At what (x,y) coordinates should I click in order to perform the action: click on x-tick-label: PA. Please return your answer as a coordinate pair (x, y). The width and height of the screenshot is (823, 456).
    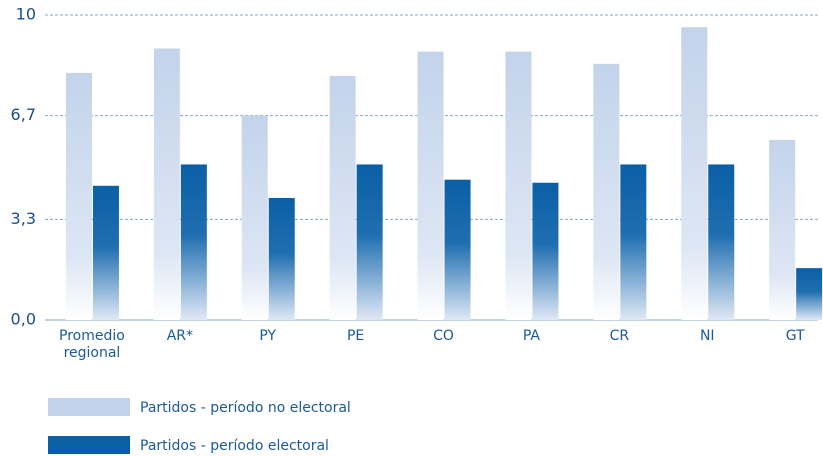
    Looking at the image, I should click on (531, 336).